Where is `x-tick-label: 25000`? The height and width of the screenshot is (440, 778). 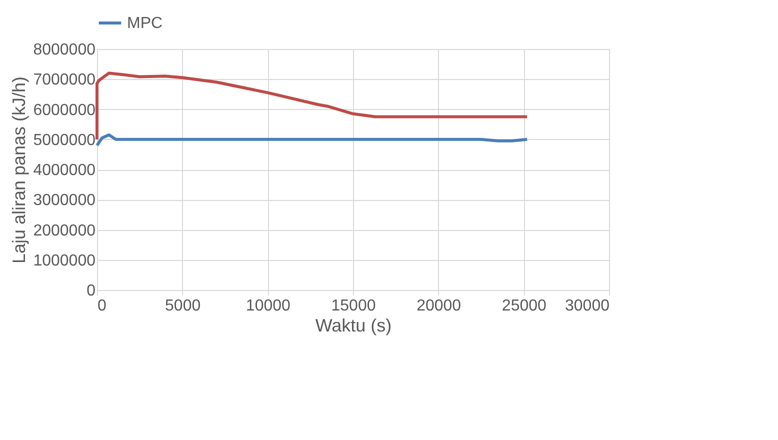 x-tick-label: 25000 is located at coordinates (524, 306).